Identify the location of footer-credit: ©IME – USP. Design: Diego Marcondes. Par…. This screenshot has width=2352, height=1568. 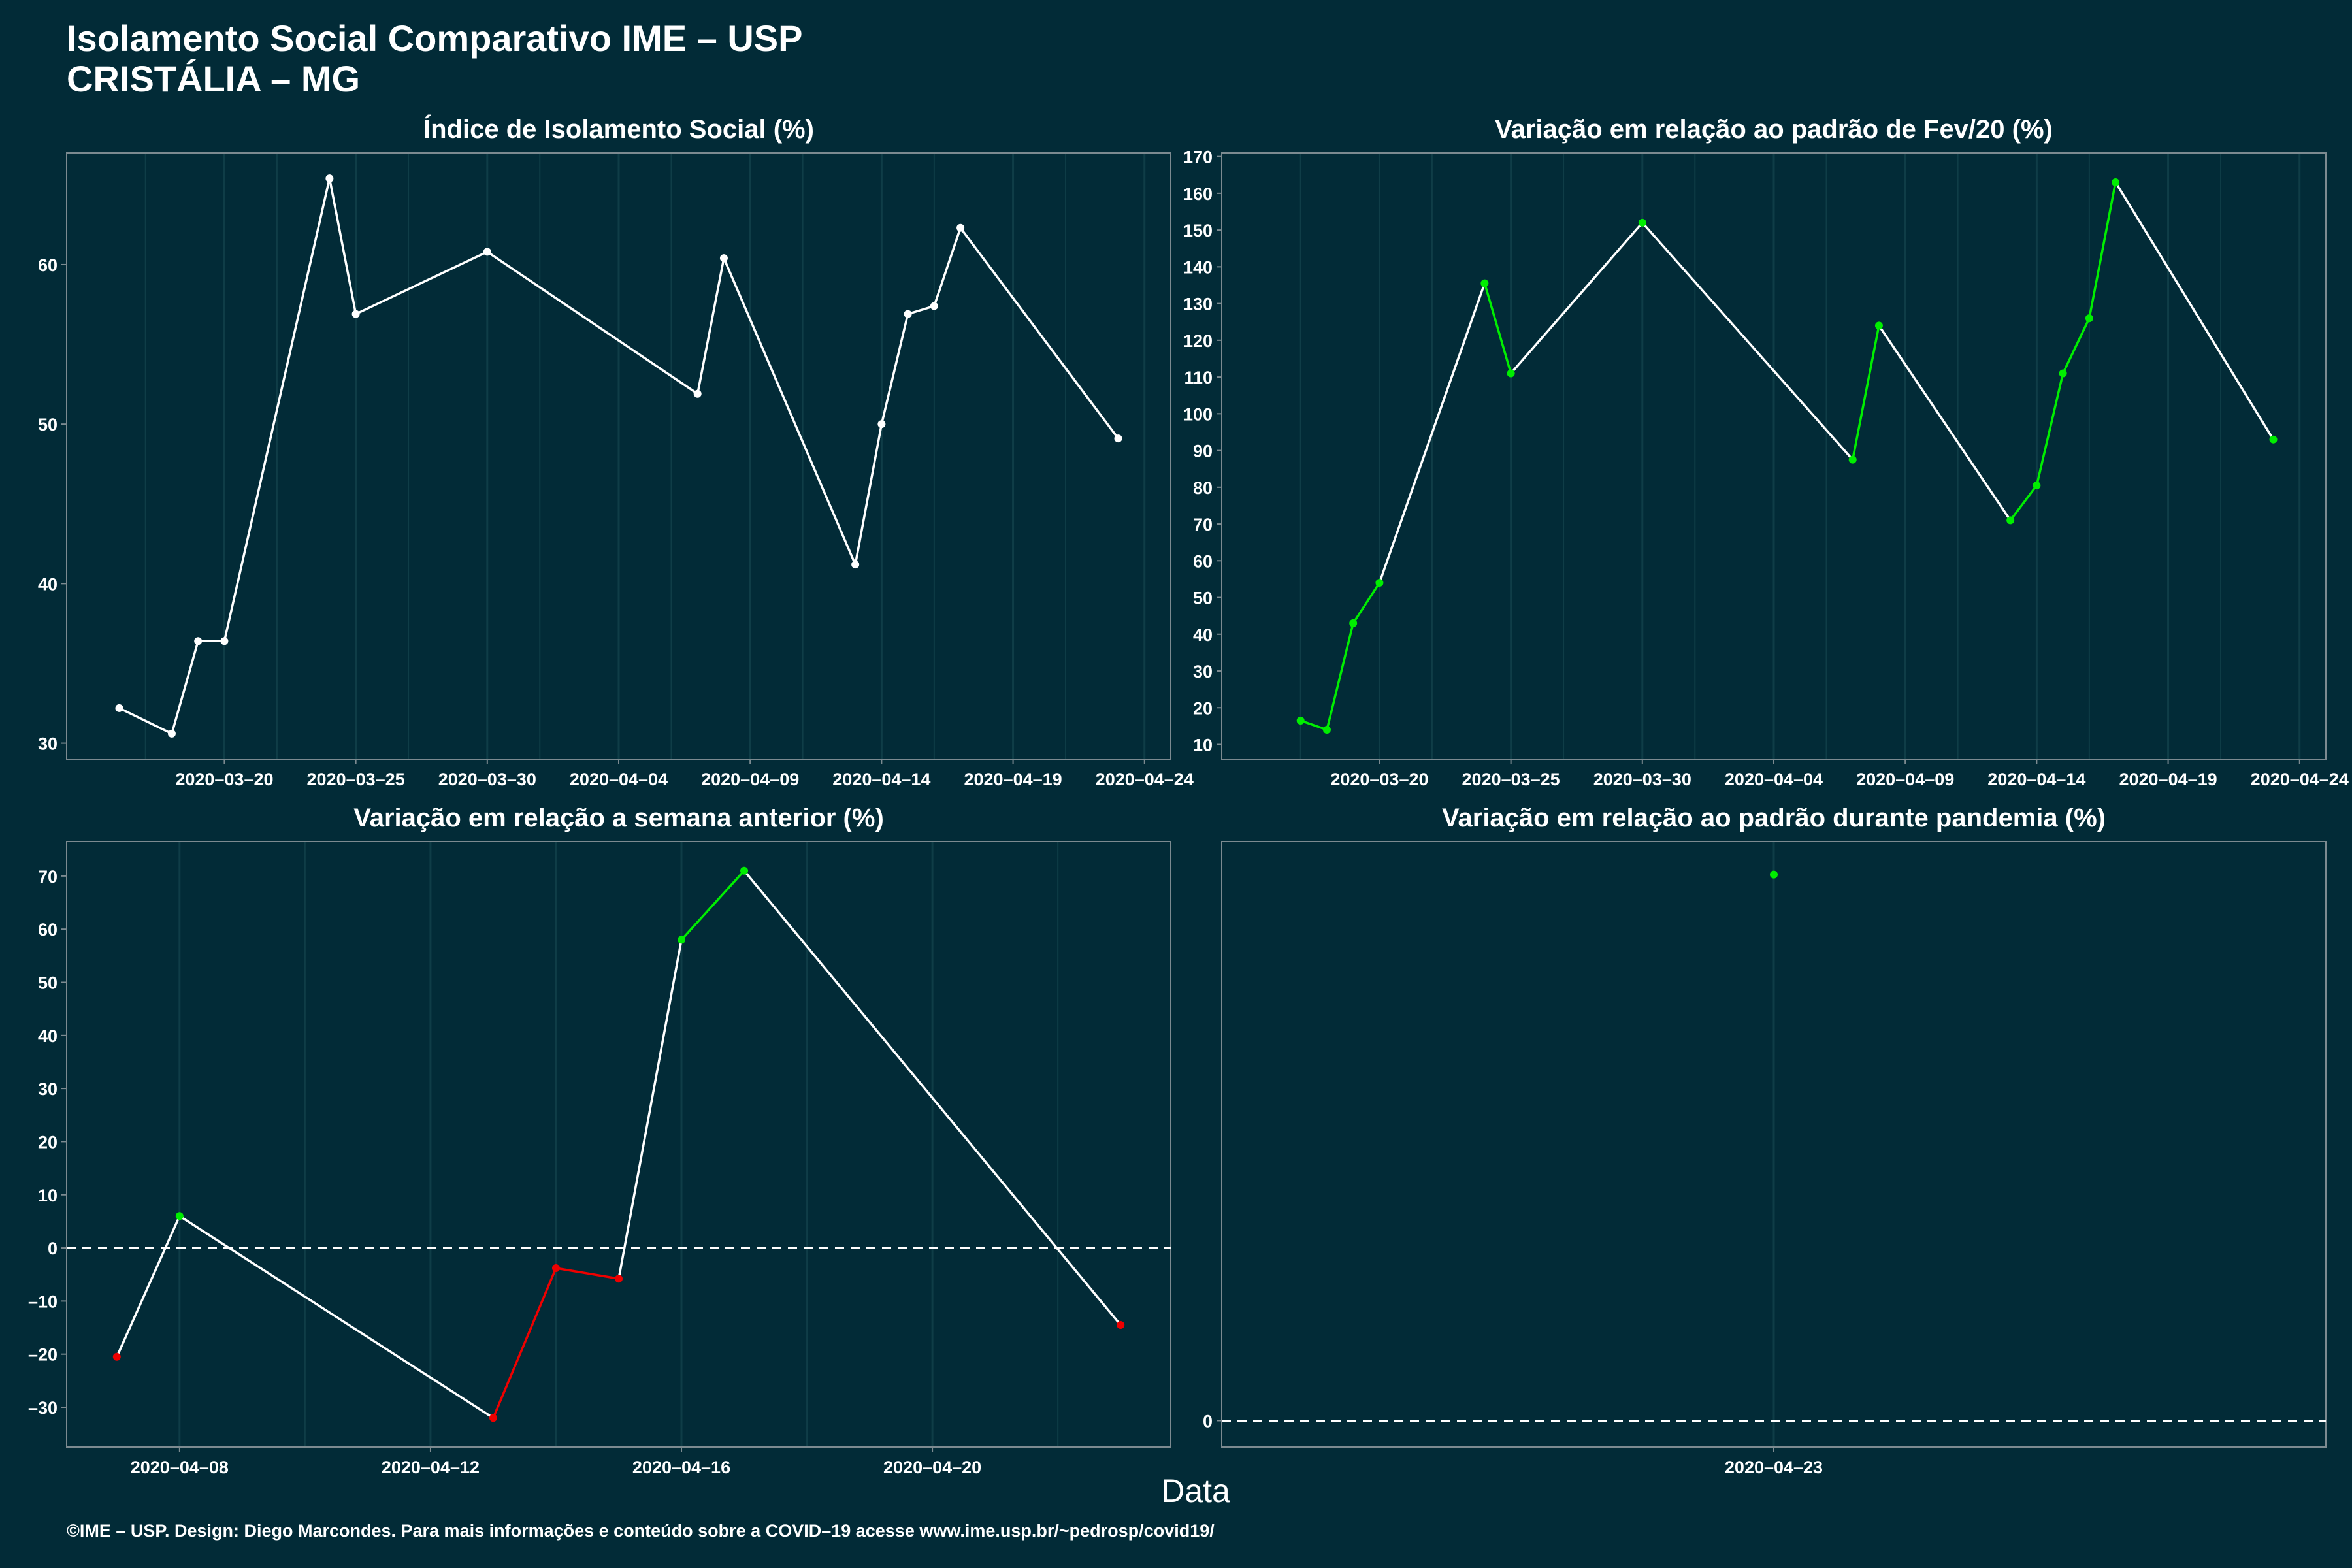
(641, 1531).